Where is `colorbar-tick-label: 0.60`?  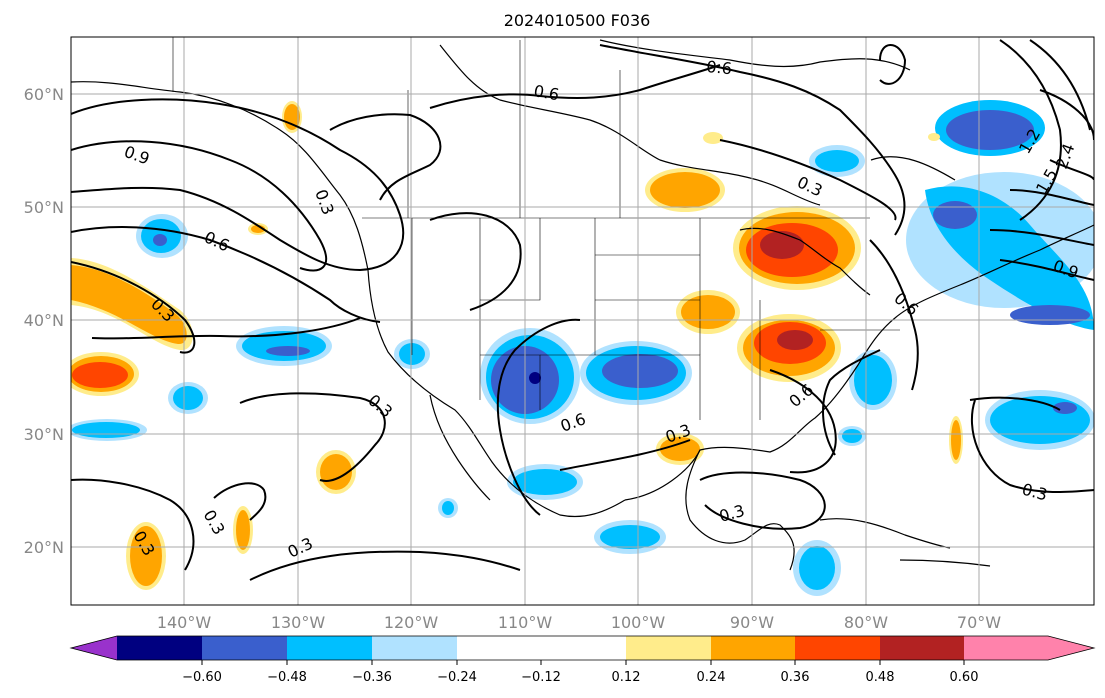
colorbar-tick-label: 0.60 is located at coordinates (964, 677).